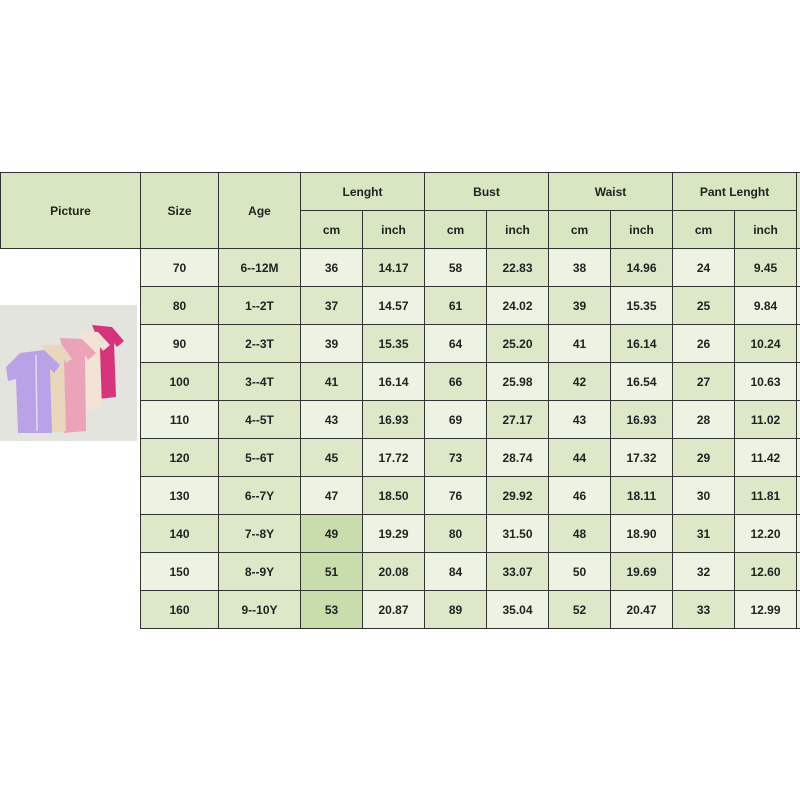 The image size is (800, 800). Describe the element at coordinates (70, 210) in the screenshot. I see `header-picture: Picture` at that location.